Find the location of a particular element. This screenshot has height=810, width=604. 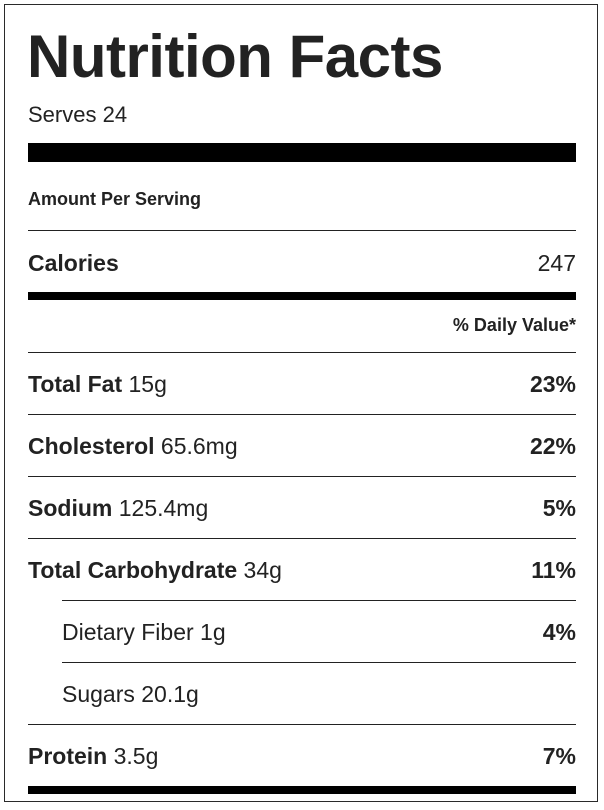

nutrient-amount: 20.1g is located at coordinates (170, 693).